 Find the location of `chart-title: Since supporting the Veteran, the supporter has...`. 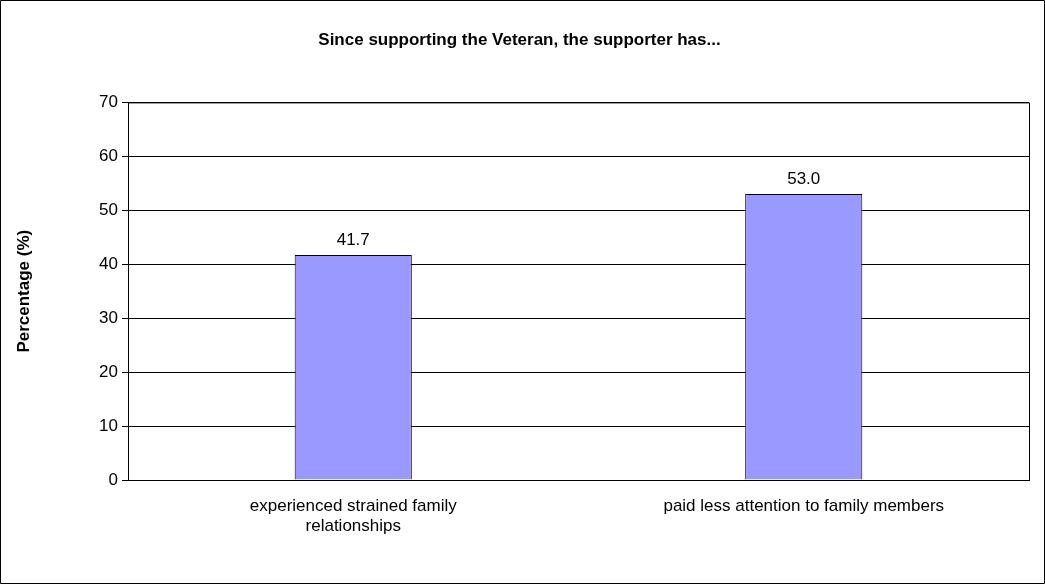

chart-title: Since supporting the Veteran, the supporter has... is located at coordinates (519, 39).